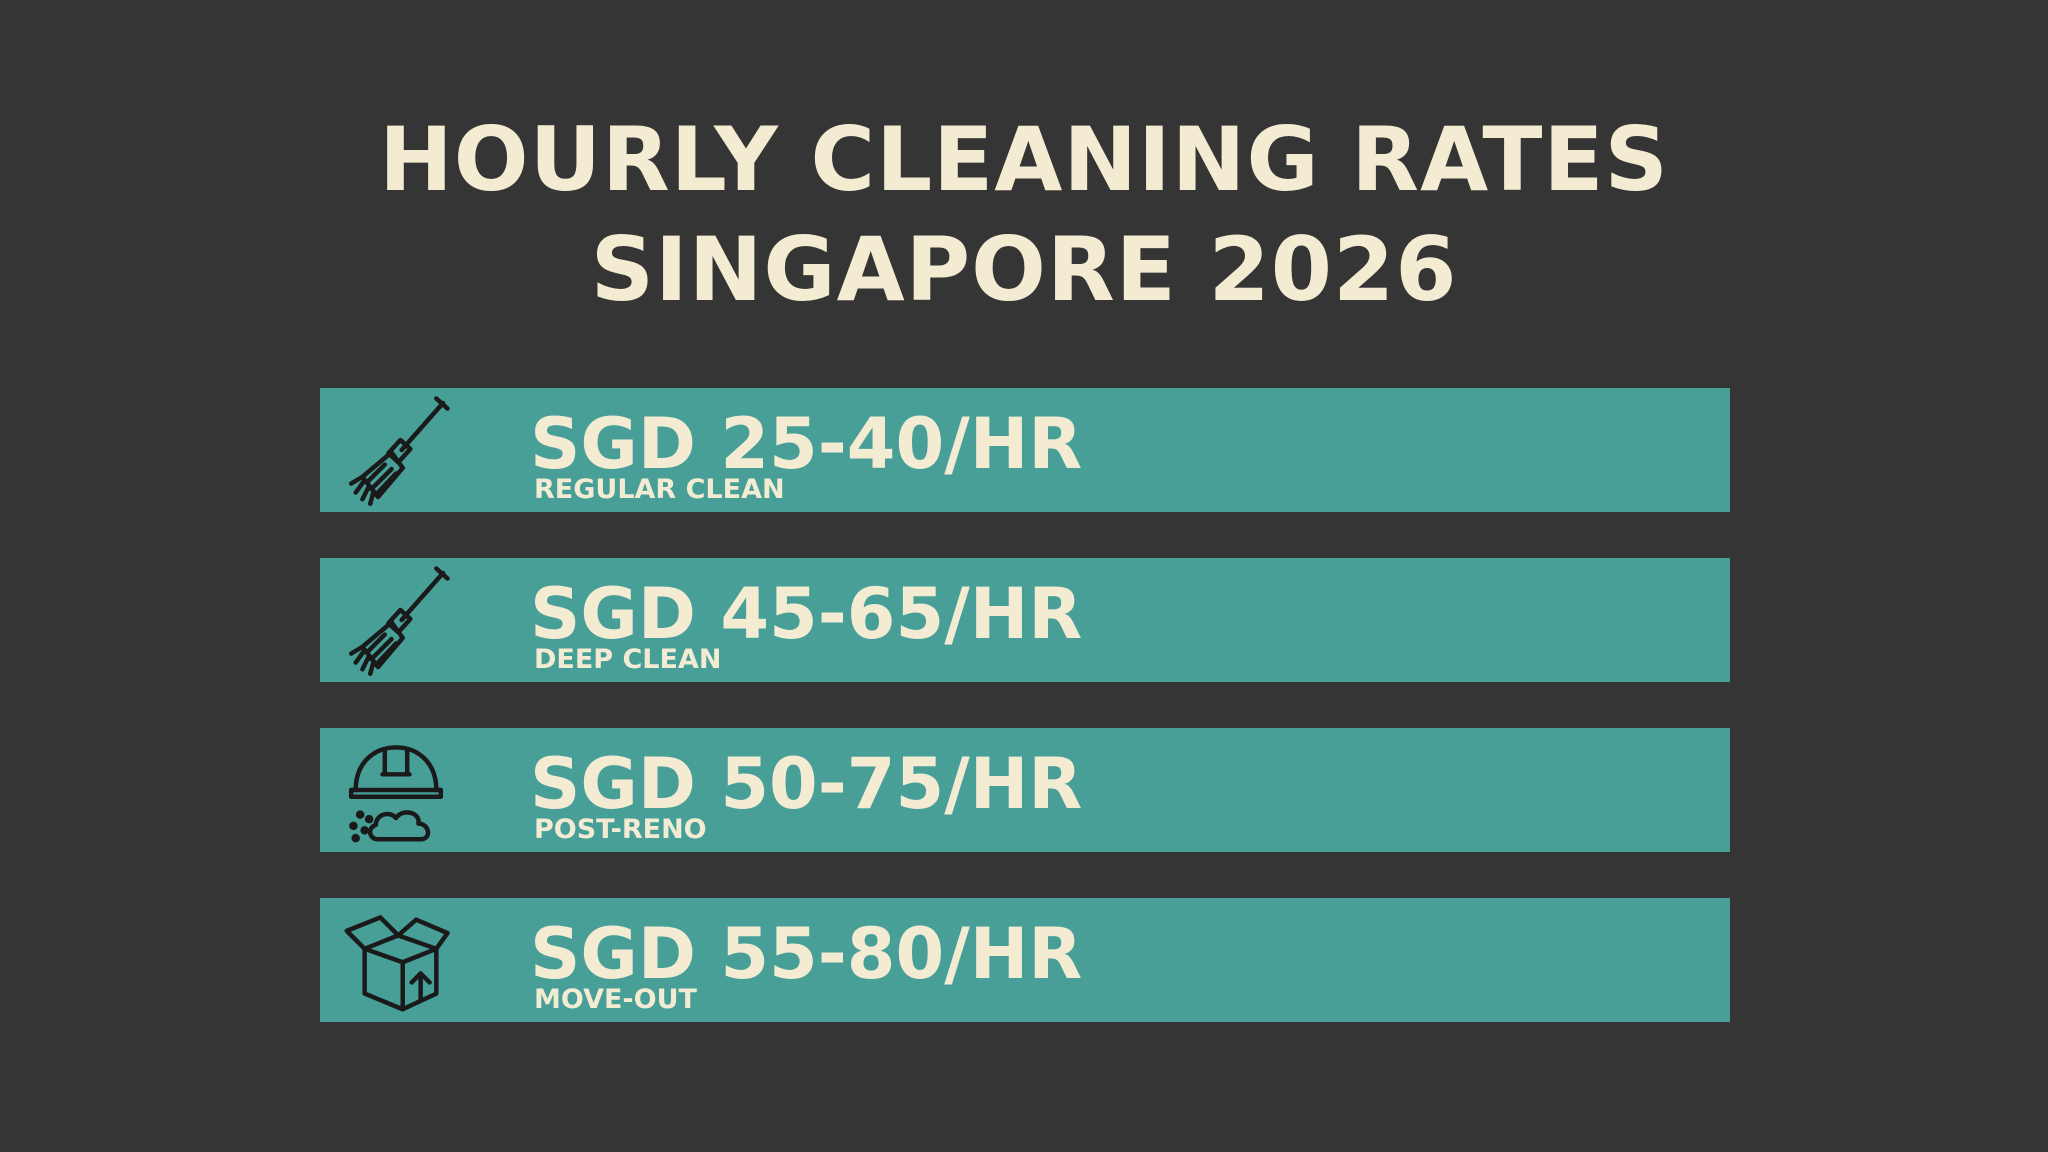 The image size is (2048, 1152). I want to click on rate-row-deep-clean: SGD 45-65/HR DEEP CLEAN, so click(1025, 620).